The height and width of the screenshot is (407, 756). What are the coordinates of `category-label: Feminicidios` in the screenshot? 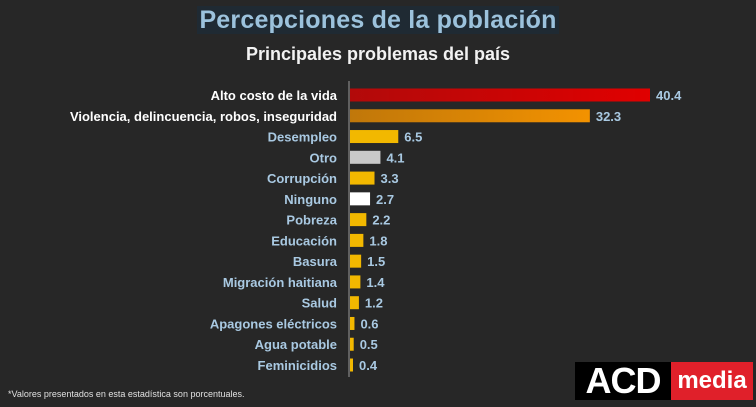 It's located at (297, 365).